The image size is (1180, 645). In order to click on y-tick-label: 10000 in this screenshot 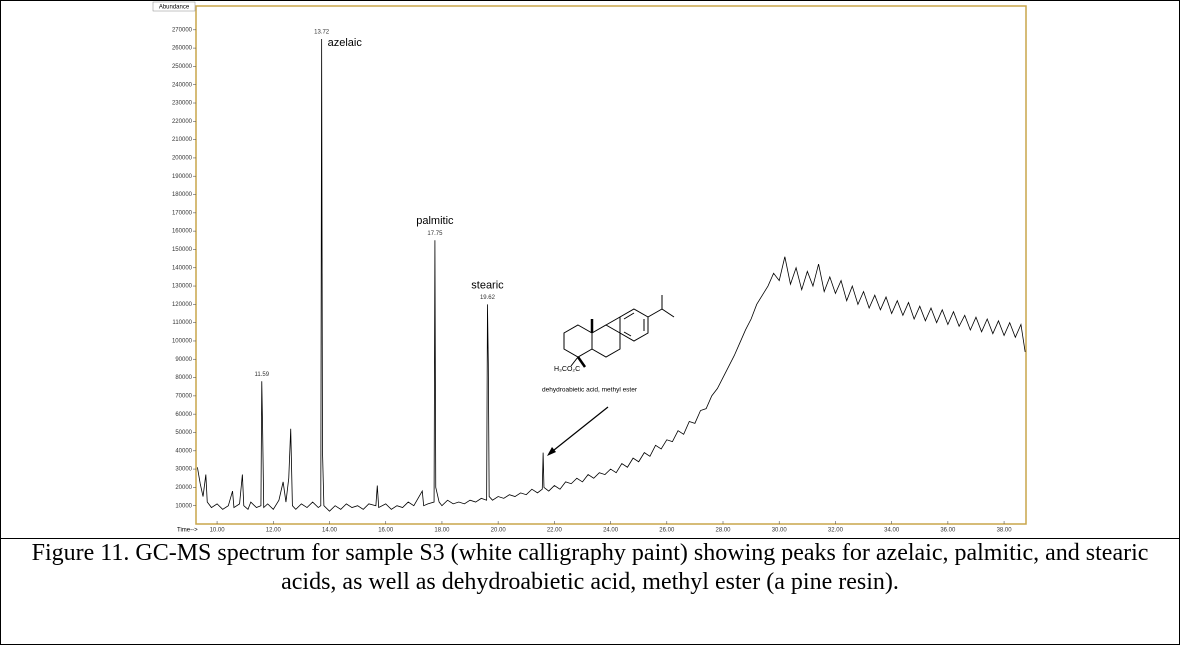, I will do `click(183, 506)`.